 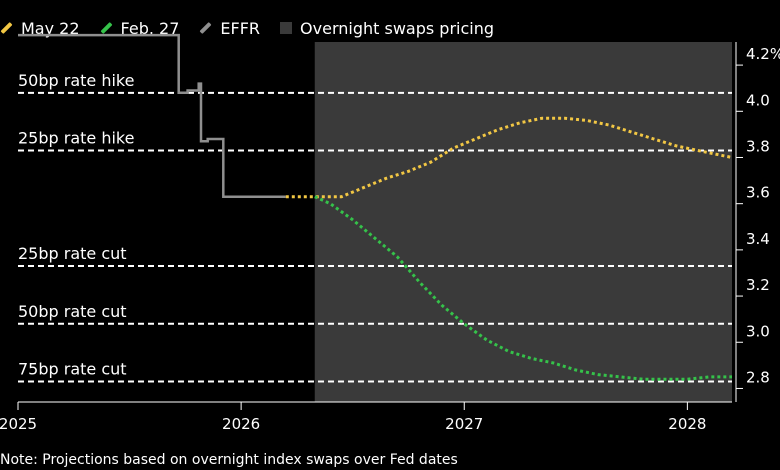 I want to click on series-effr-line, so click(x=152, y=115).